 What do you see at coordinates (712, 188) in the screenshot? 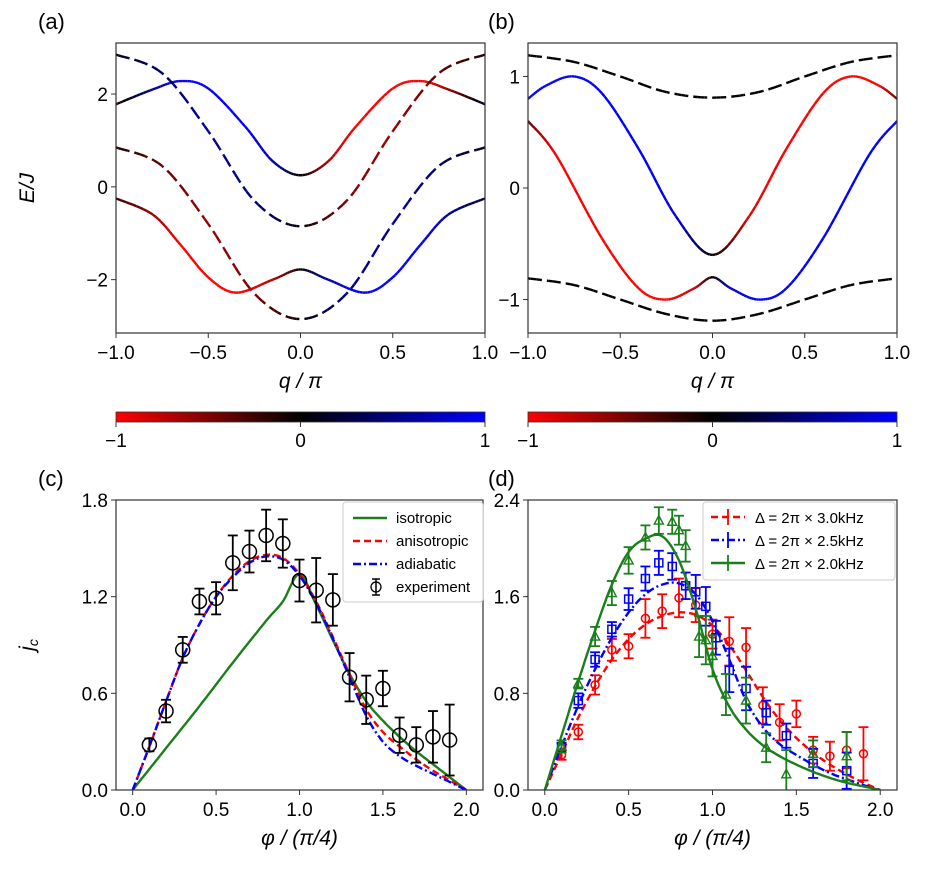
I see `axes-frame` at bounding box center [712, 188].